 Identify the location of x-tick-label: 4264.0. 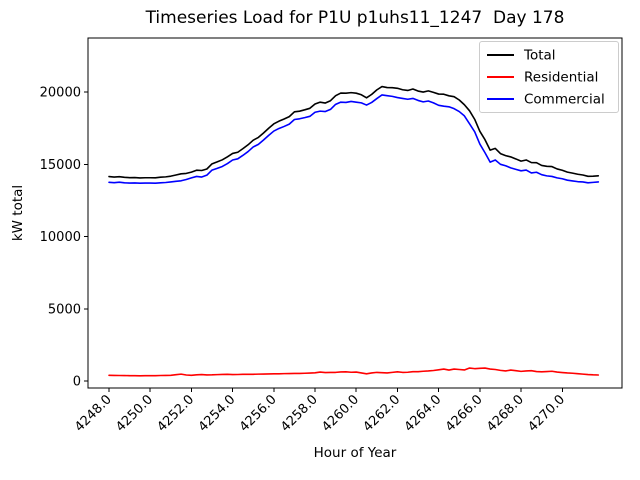
(423, 413).